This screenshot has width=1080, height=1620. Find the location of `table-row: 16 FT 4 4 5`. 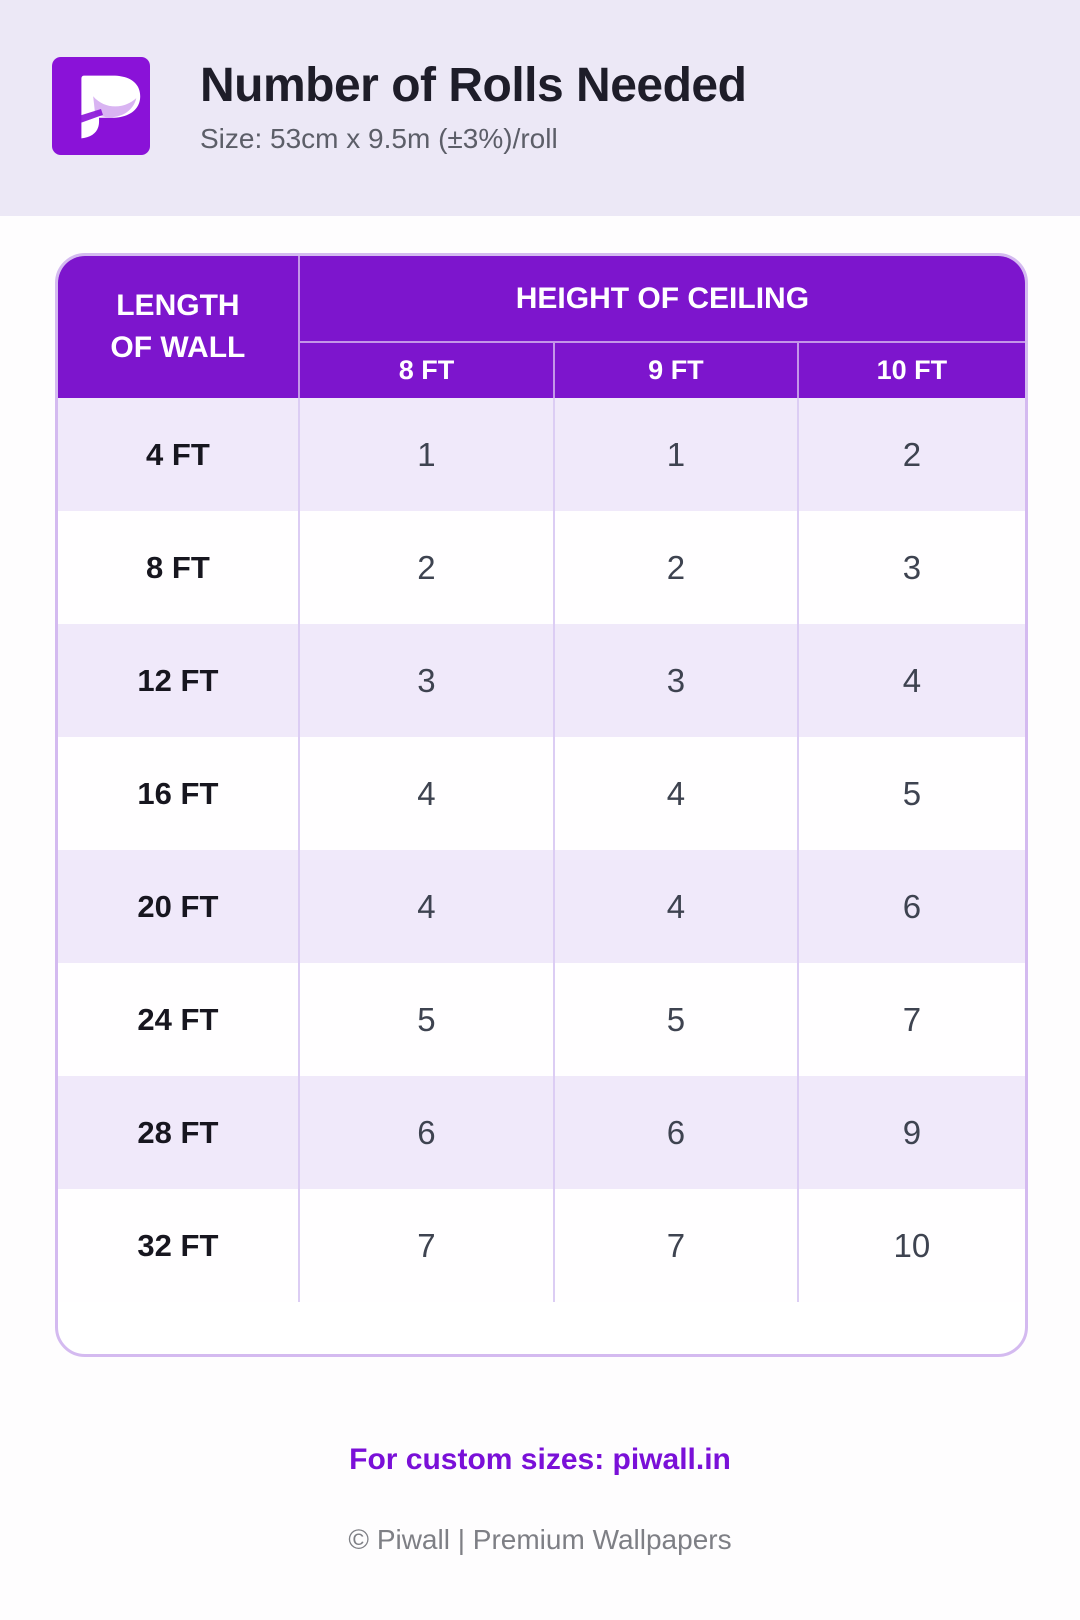

table-row: 16 FT 4 4 5 is located at coordinates (541, 793).